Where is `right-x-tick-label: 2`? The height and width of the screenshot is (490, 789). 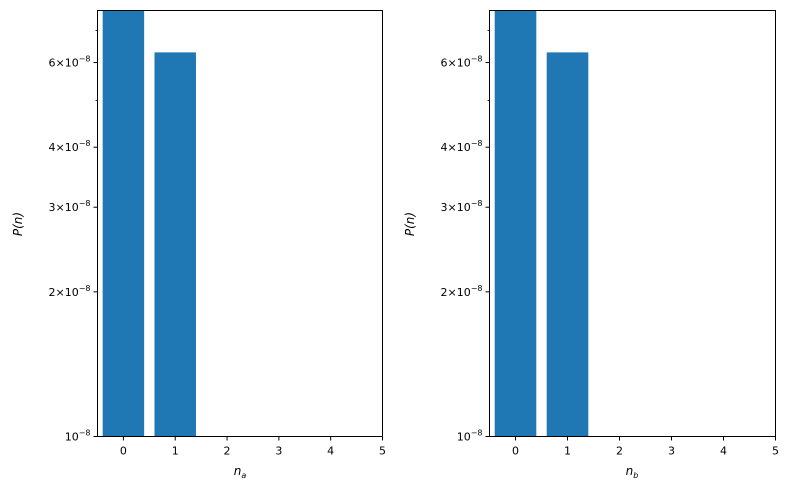
right-x-tick-label: 2 is located at coordinates (619, 451).